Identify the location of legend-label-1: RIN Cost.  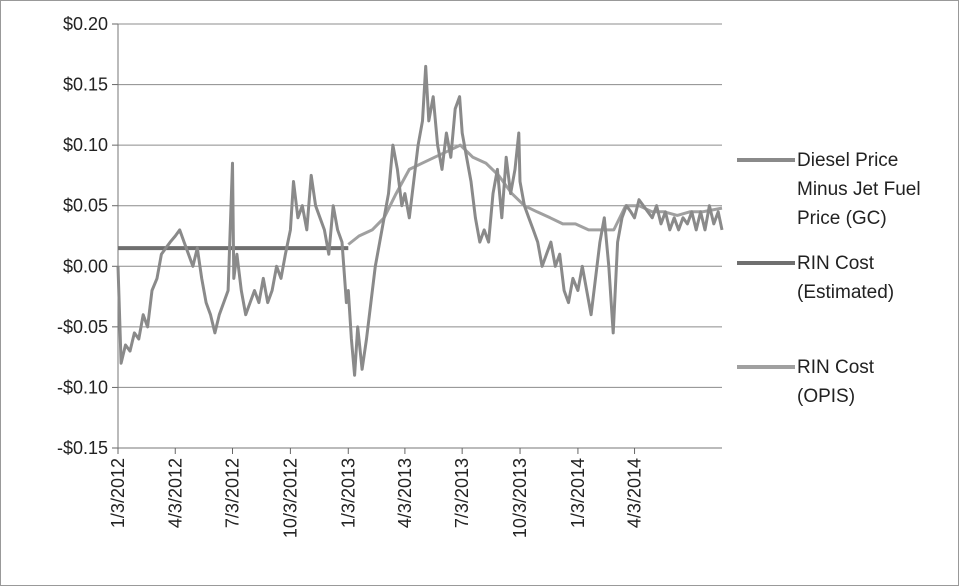
(836, 263).